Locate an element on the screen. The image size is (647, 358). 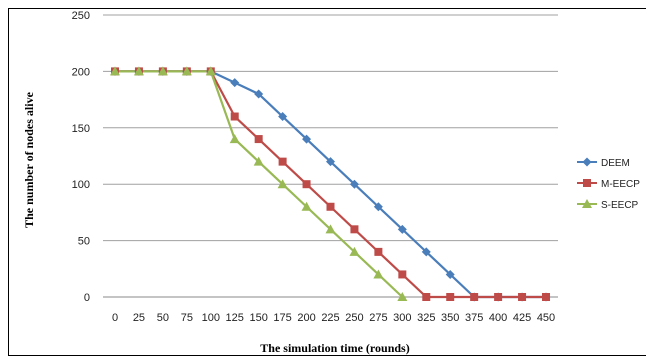
x-tick-225: 225 is located at coordinates (330, 318).